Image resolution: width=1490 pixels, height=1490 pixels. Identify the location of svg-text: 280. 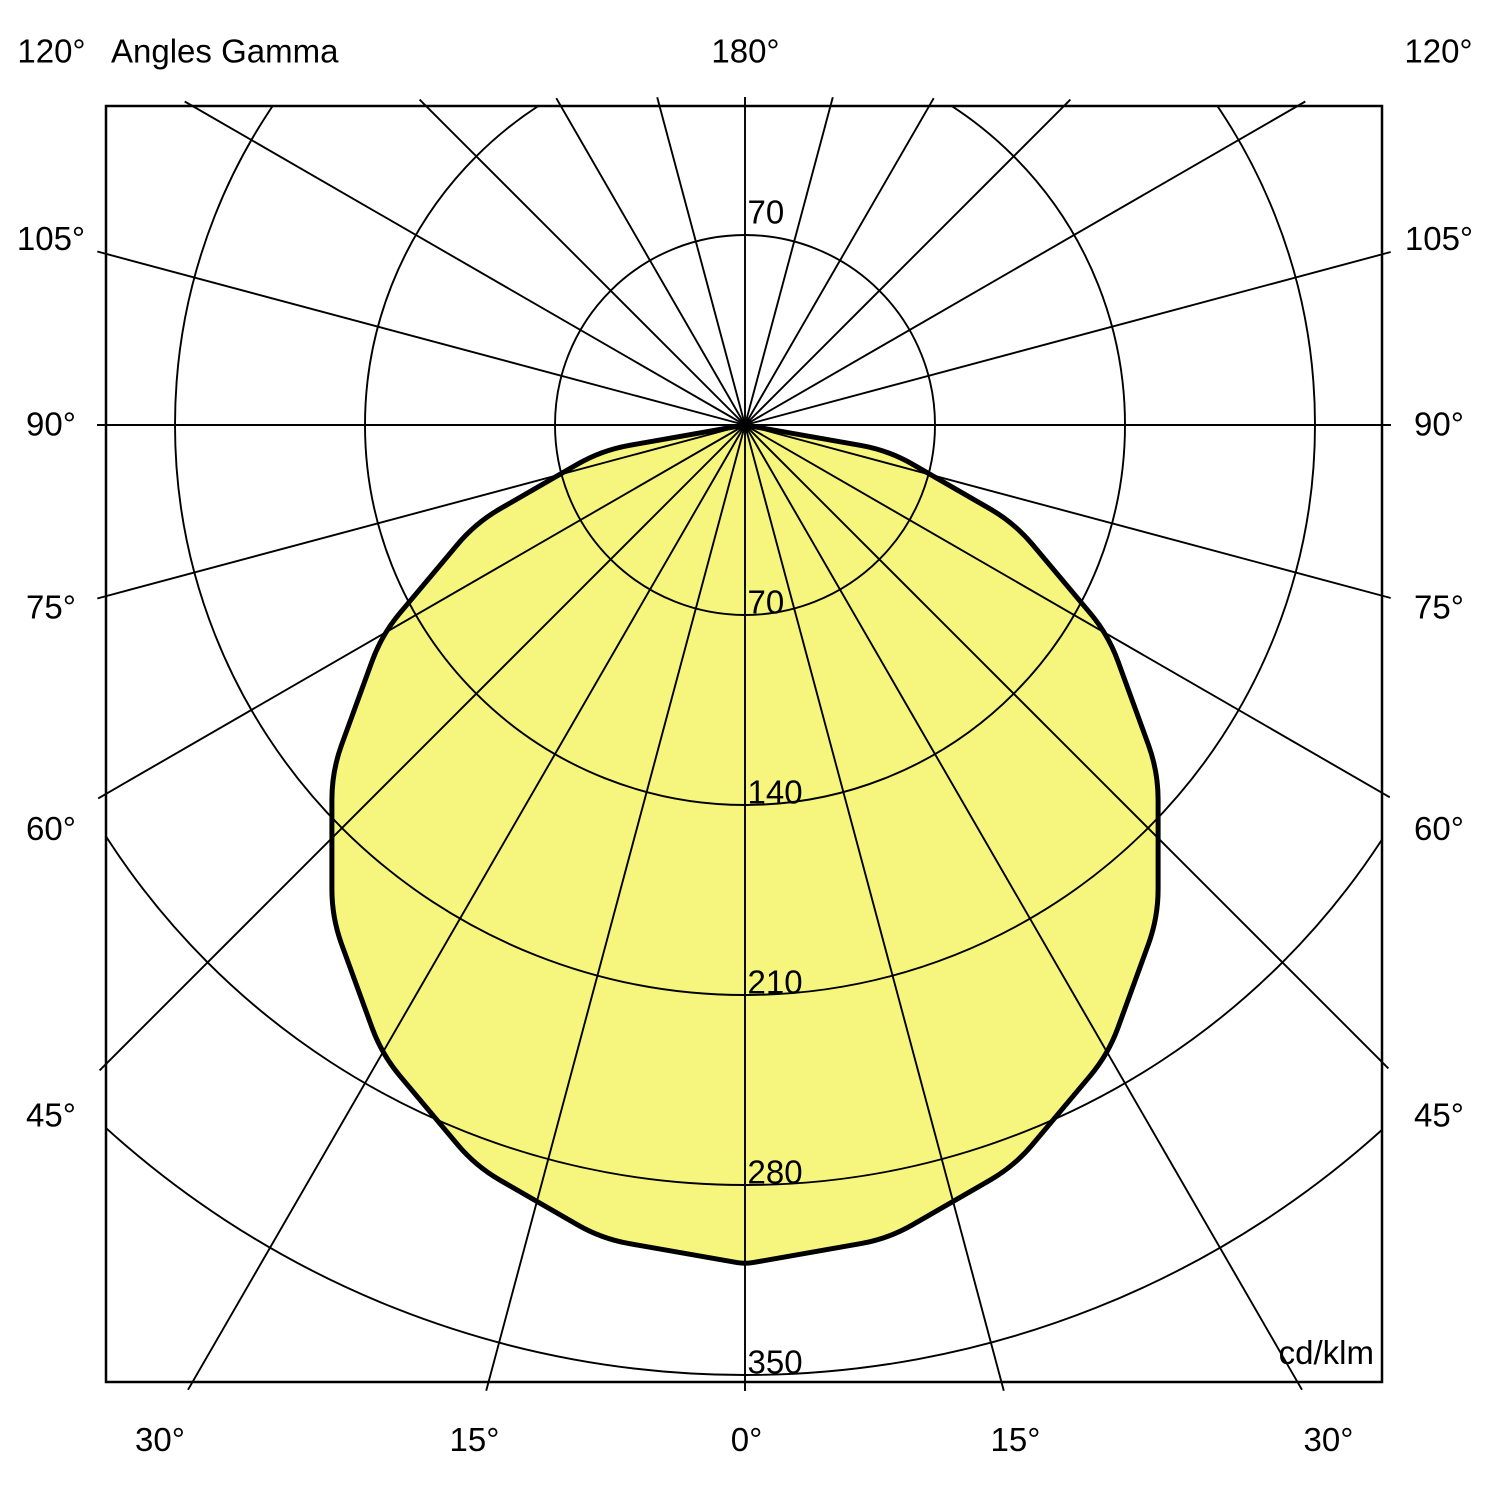
(775, 1172).